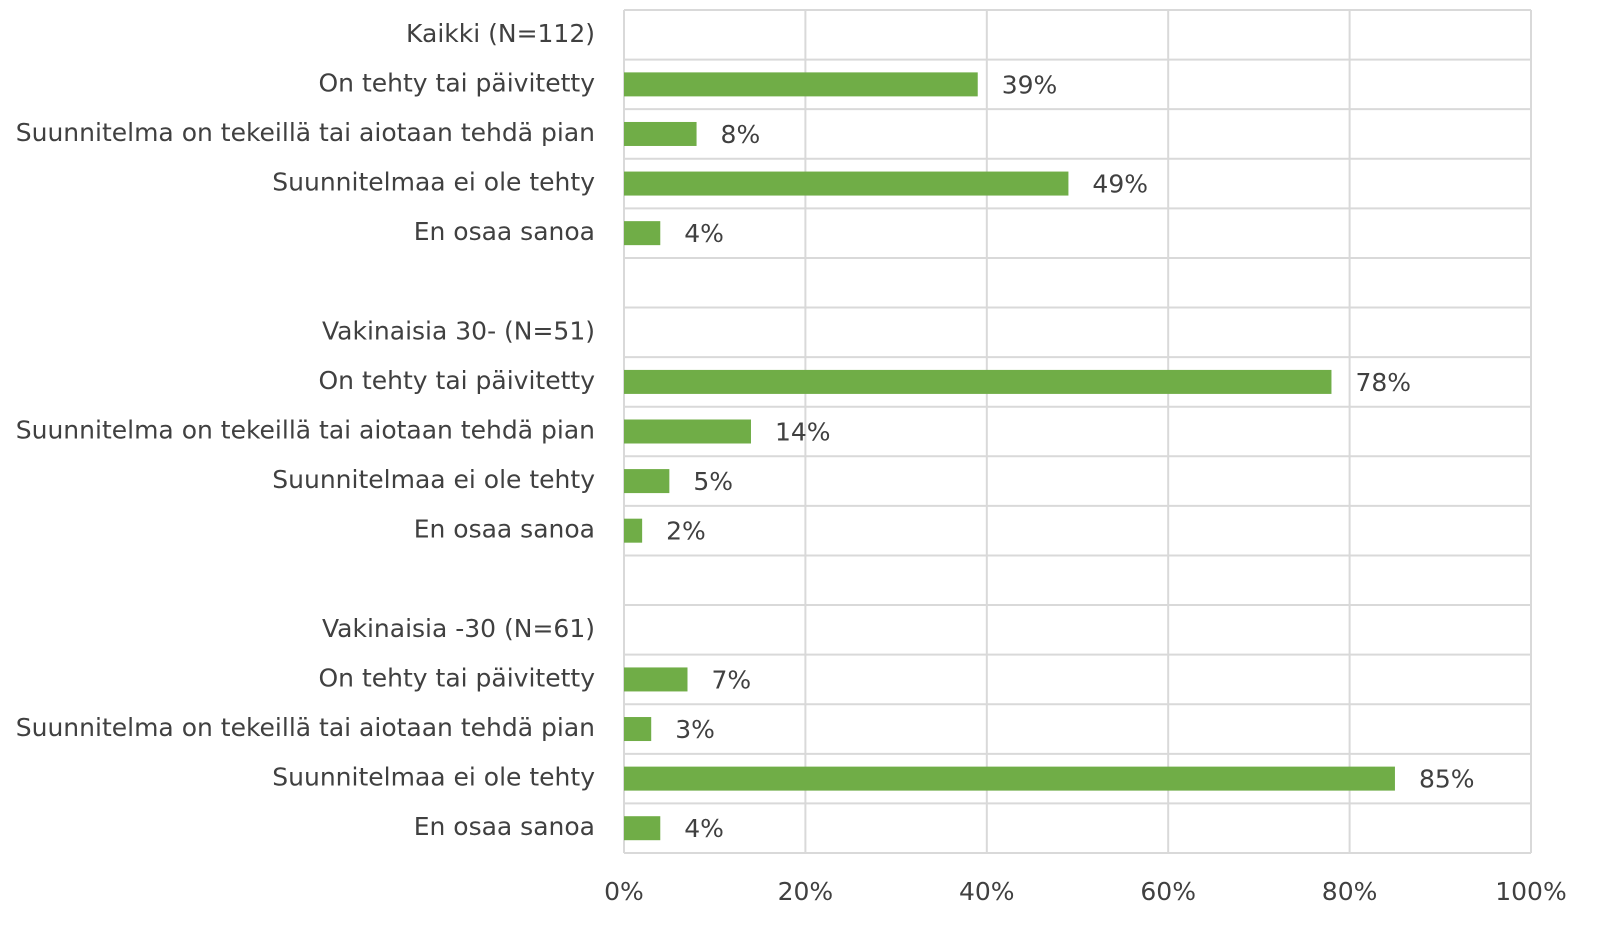 This screenshot has height=930, width=1612. I want to click on x-tick-label: 0%, so click(624, 891).